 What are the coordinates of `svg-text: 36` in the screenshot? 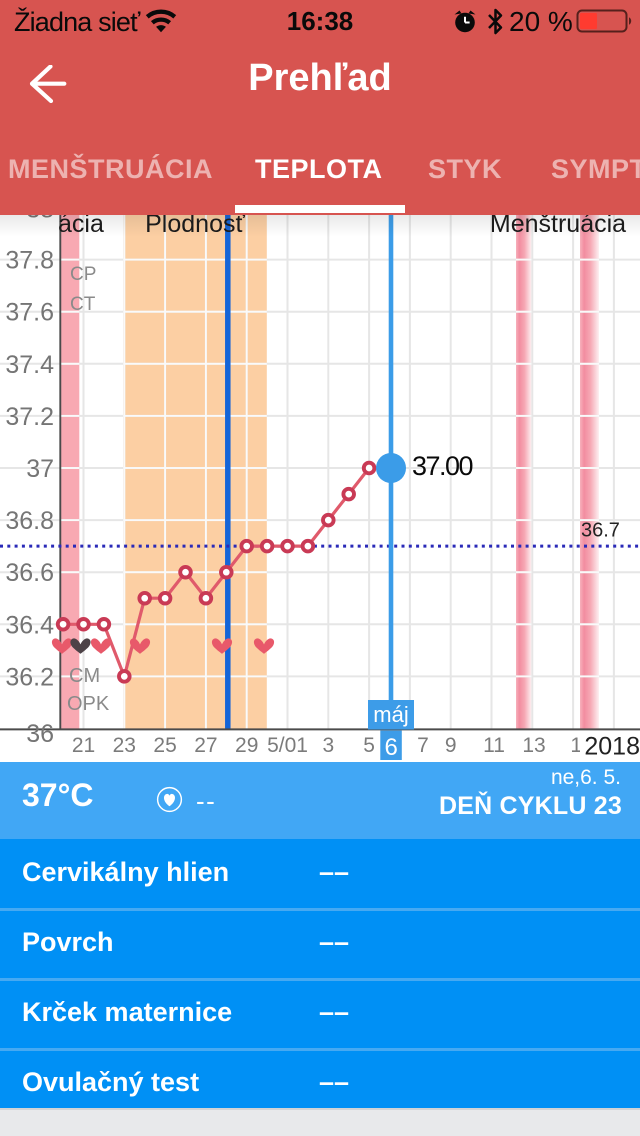 It's located at (40, 734).